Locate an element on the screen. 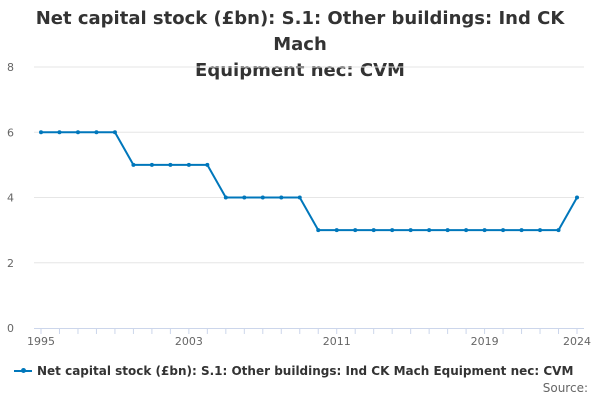 This screenshot has height=400, width=600. y-tick-label: 2 is located at coordinates (10, 263).